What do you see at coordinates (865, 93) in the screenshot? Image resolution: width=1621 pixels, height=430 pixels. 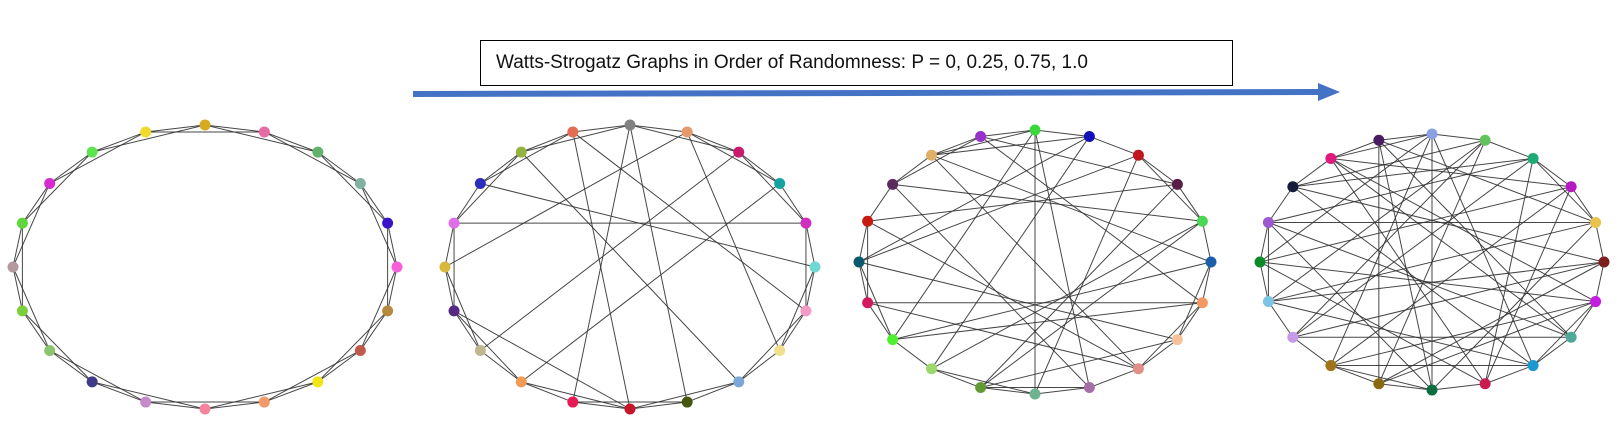 I see `arrow-shaft` at bounding box center [865, 93].